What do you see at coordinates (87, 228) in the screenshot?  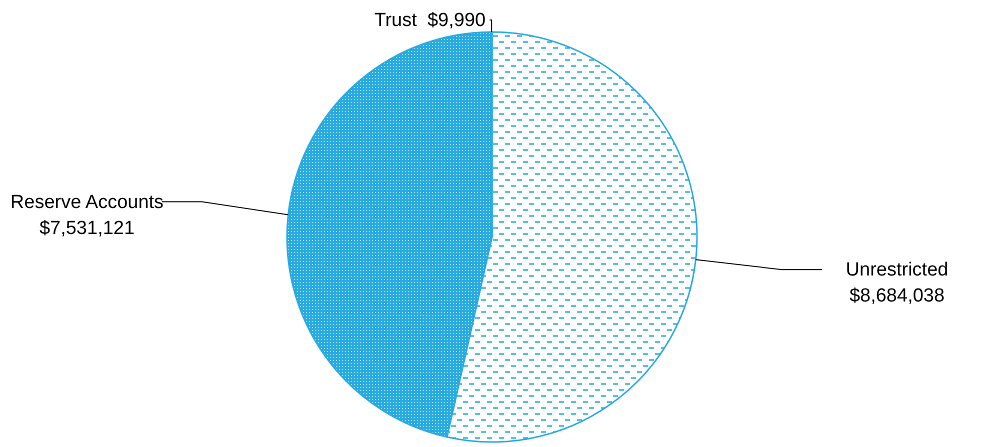 I see `data-label: $7,531,121` at bounding box center [87, 228].